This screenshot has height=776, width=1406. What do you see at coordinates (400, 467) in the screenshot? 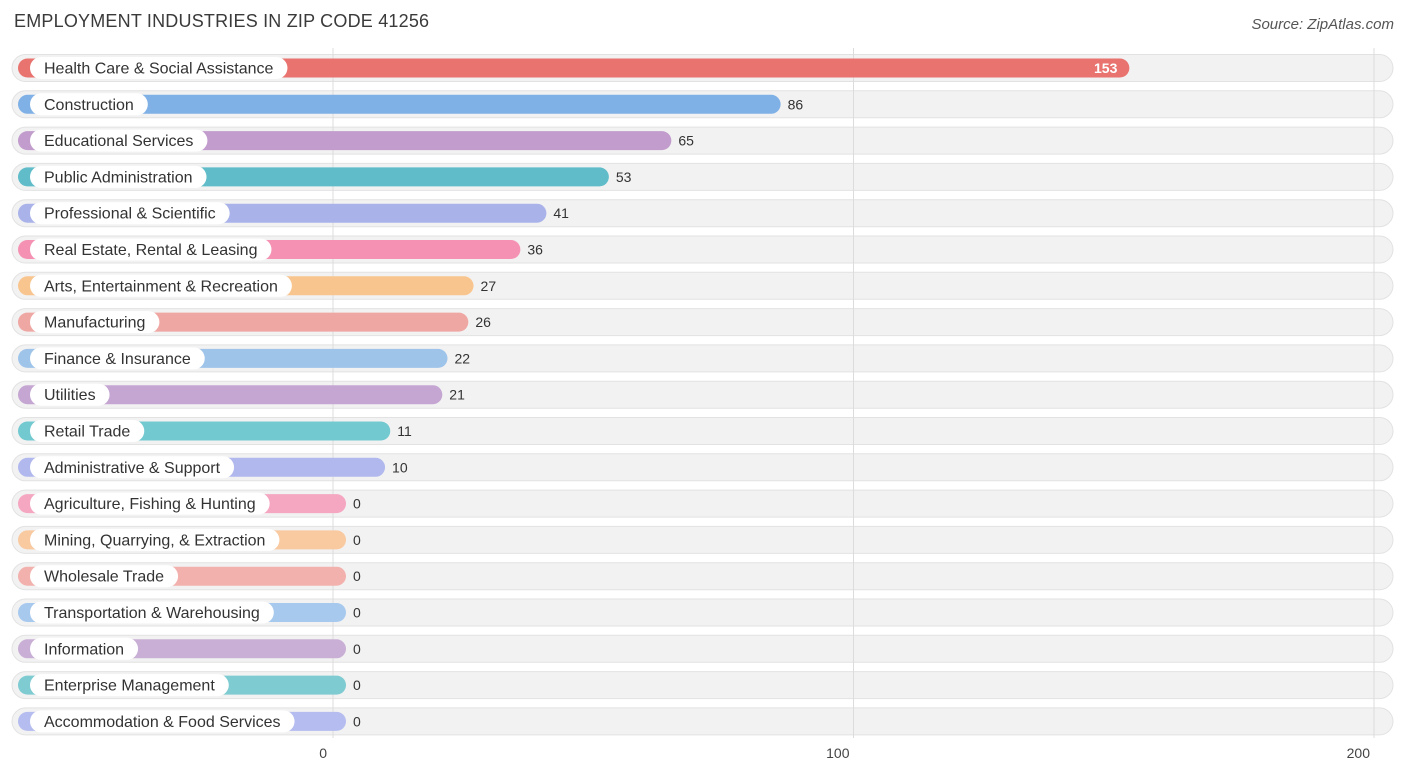
I see `value-label: 10` at bounding box center [400, 467].